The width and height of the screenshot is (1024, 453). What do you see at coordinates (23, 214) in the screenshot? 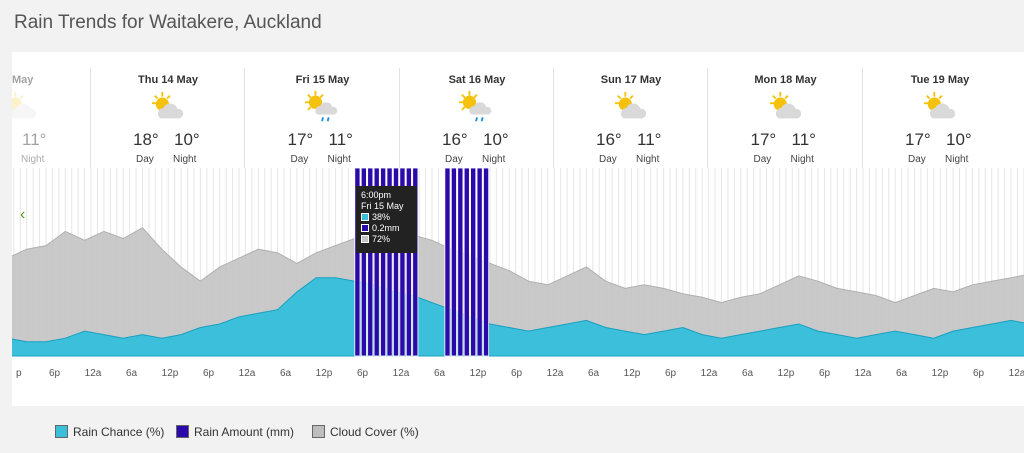
I see `chevron-left-icon: ‹` at bounding box center [23, 214].